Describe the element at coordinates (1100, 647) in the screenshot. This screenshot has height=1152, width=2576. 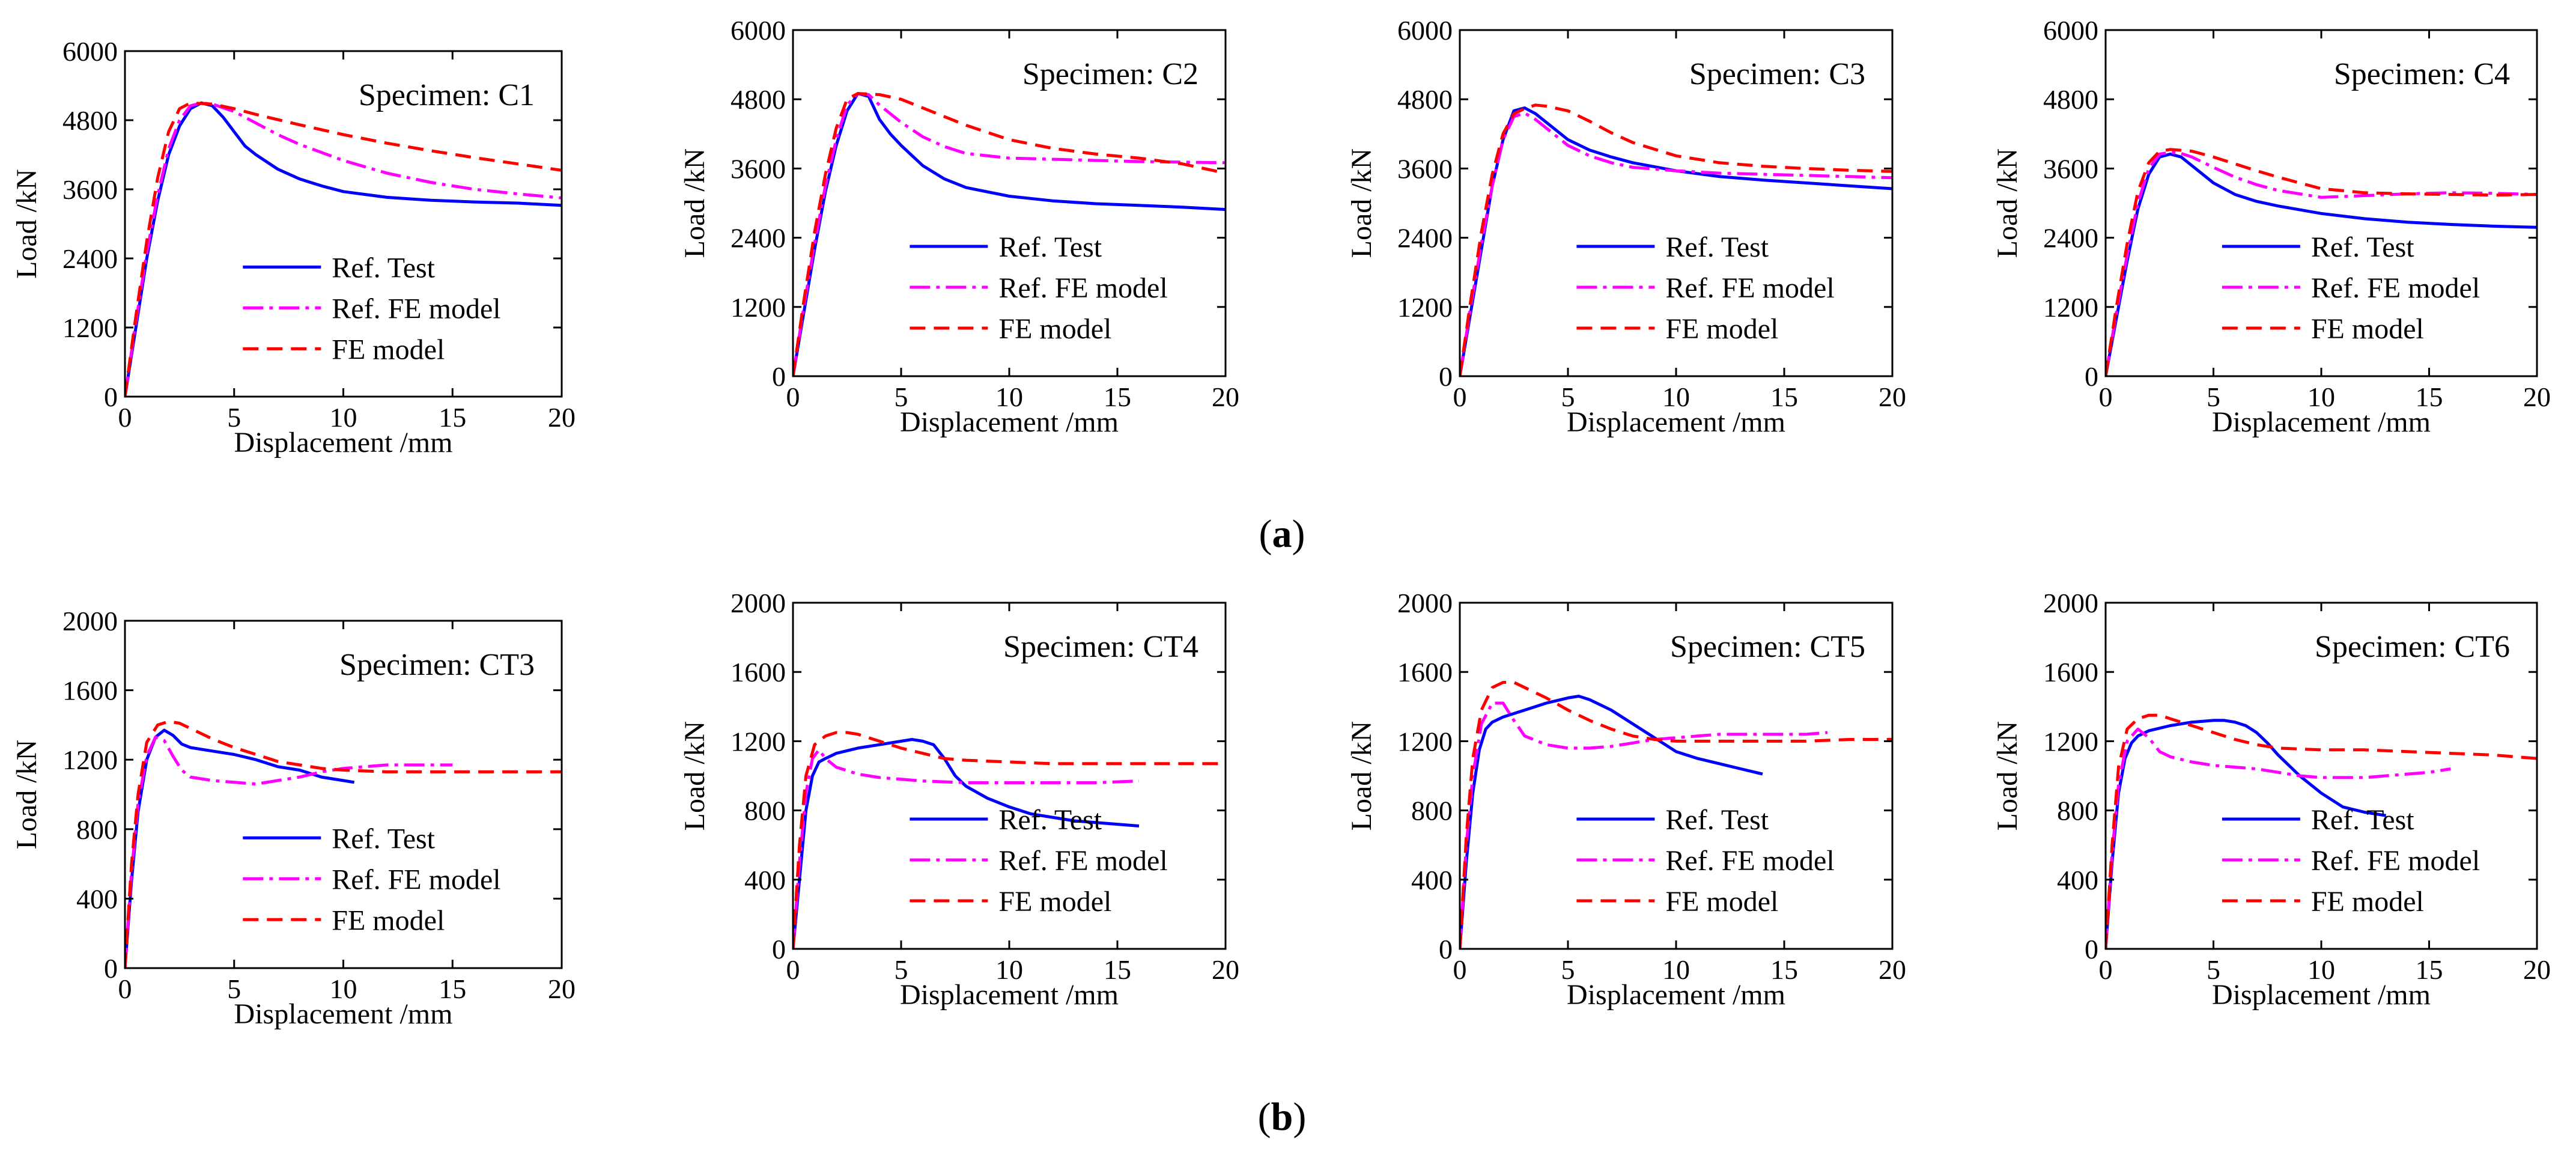
I see `chart-title: Specimen: CT4` at that location.